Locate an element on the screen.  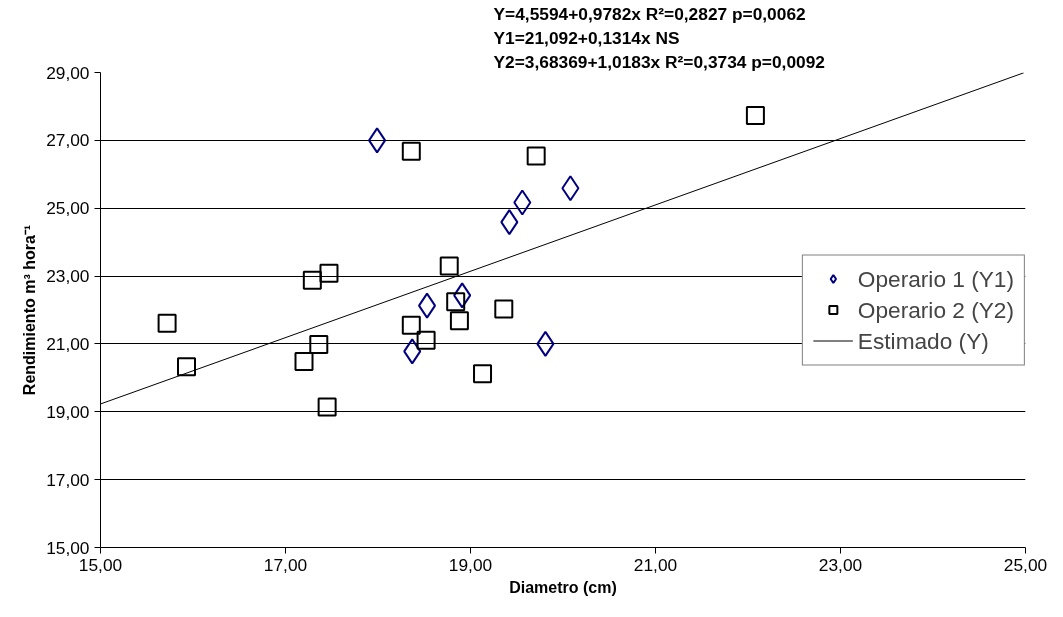
y-tick-label: 27,00 is located at coordinates (68, 140).